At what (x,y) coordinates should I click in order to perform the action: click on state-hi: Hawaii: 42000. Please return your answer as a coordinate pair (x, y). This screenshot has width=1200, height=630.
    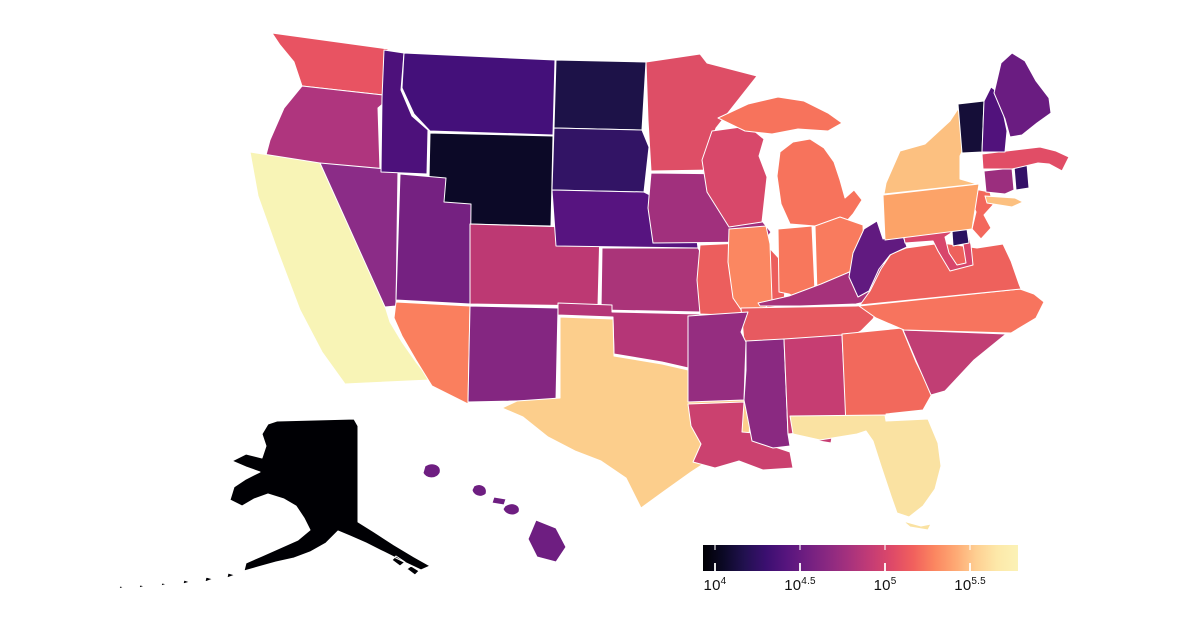
    Looking at the image, I should click on (494, 513).